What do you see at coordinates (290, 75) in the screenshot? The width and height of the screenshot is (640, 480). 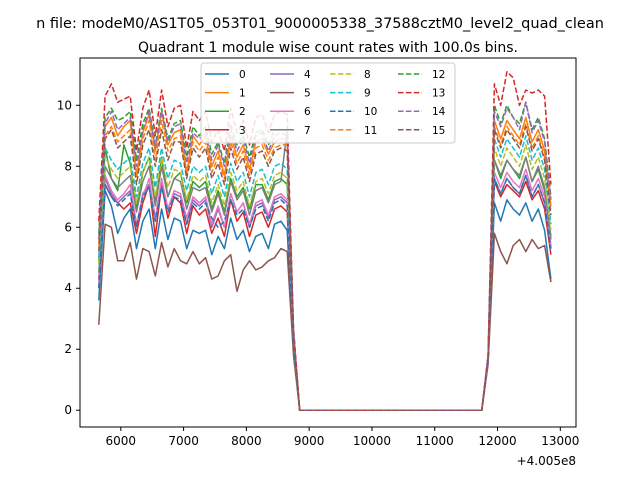 I see `legend-item-4: 4` at bounding box center [290, 75].